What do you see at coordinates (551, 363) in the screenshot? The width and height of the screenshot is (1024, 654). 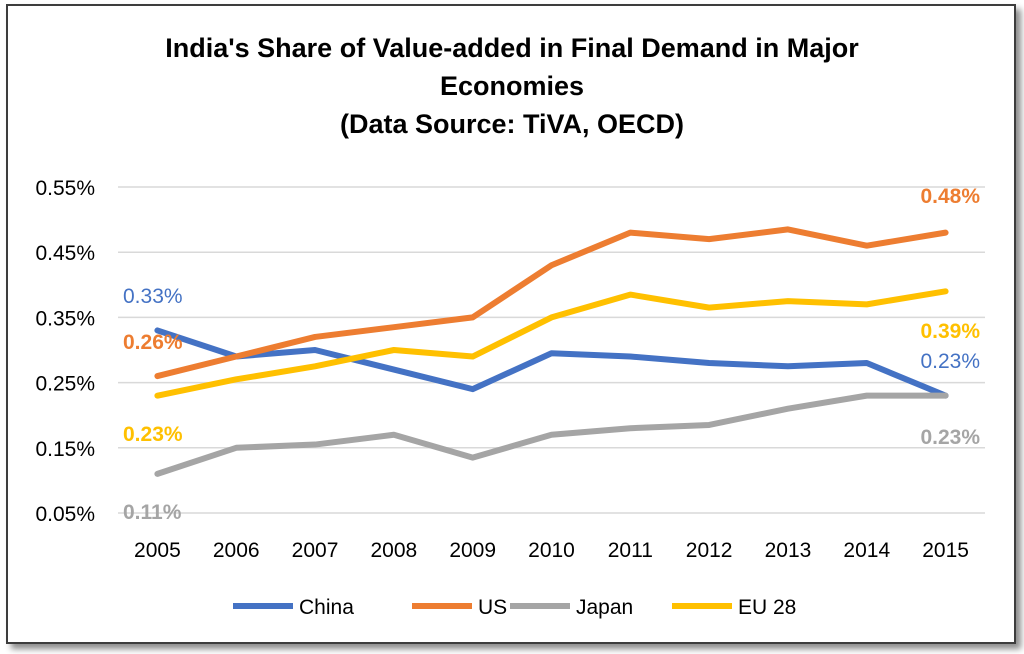 I see `series-line-china` at bounding box center [551, 363].